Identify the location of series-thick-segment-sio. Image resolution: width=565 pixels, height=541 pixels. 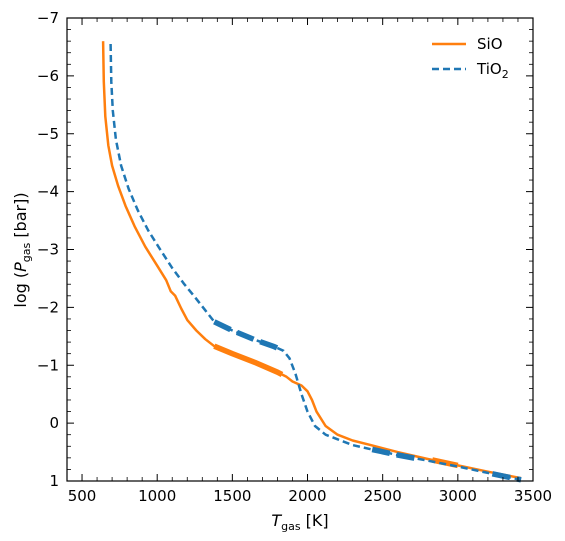
(248, 360).